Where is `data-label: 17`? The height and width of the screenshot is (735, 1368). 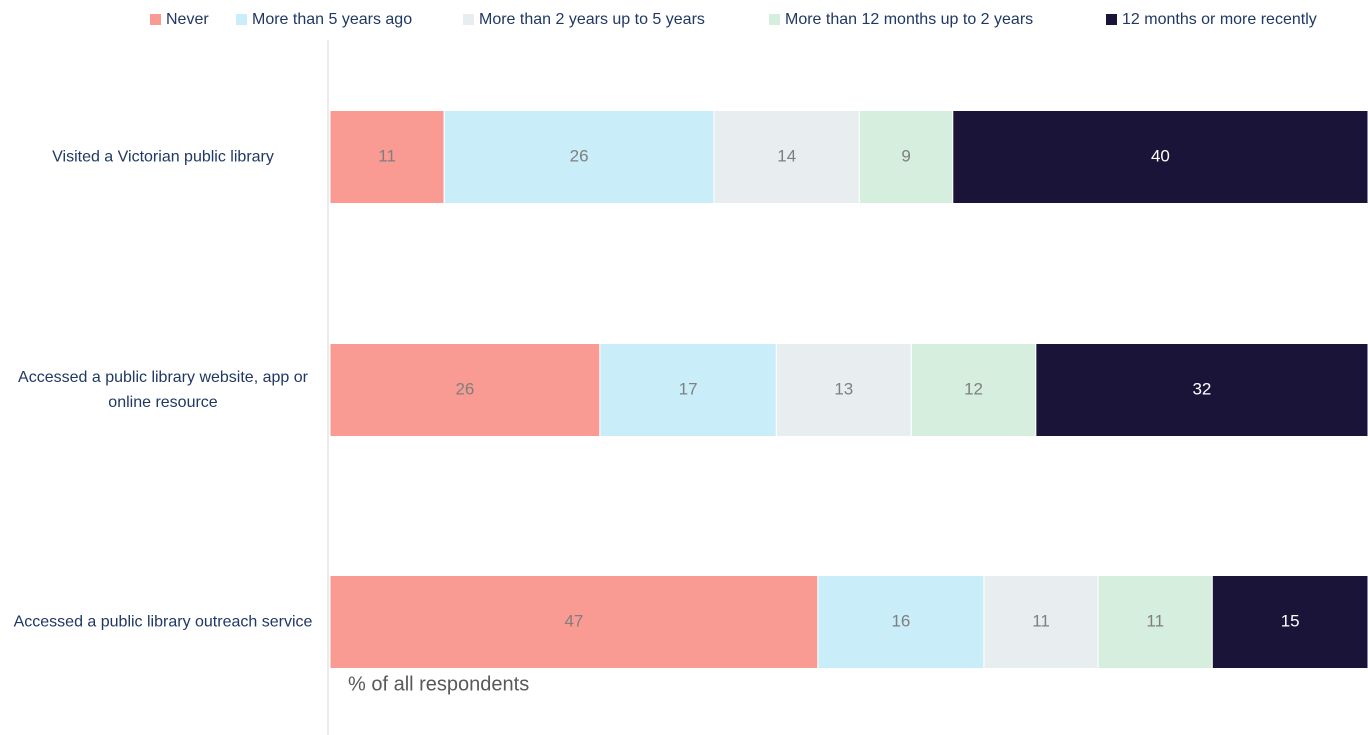
data-label: 17 is located at coordinates (688, 388).